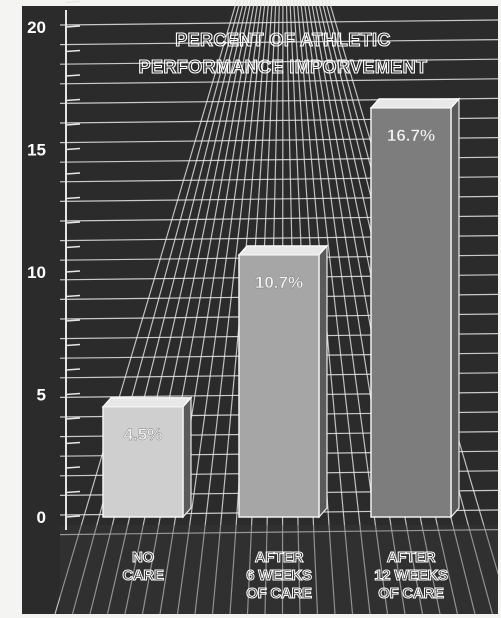 The image size is (501, 618). I want to click on bar-value-label: 4.5%, so click(143, 434).